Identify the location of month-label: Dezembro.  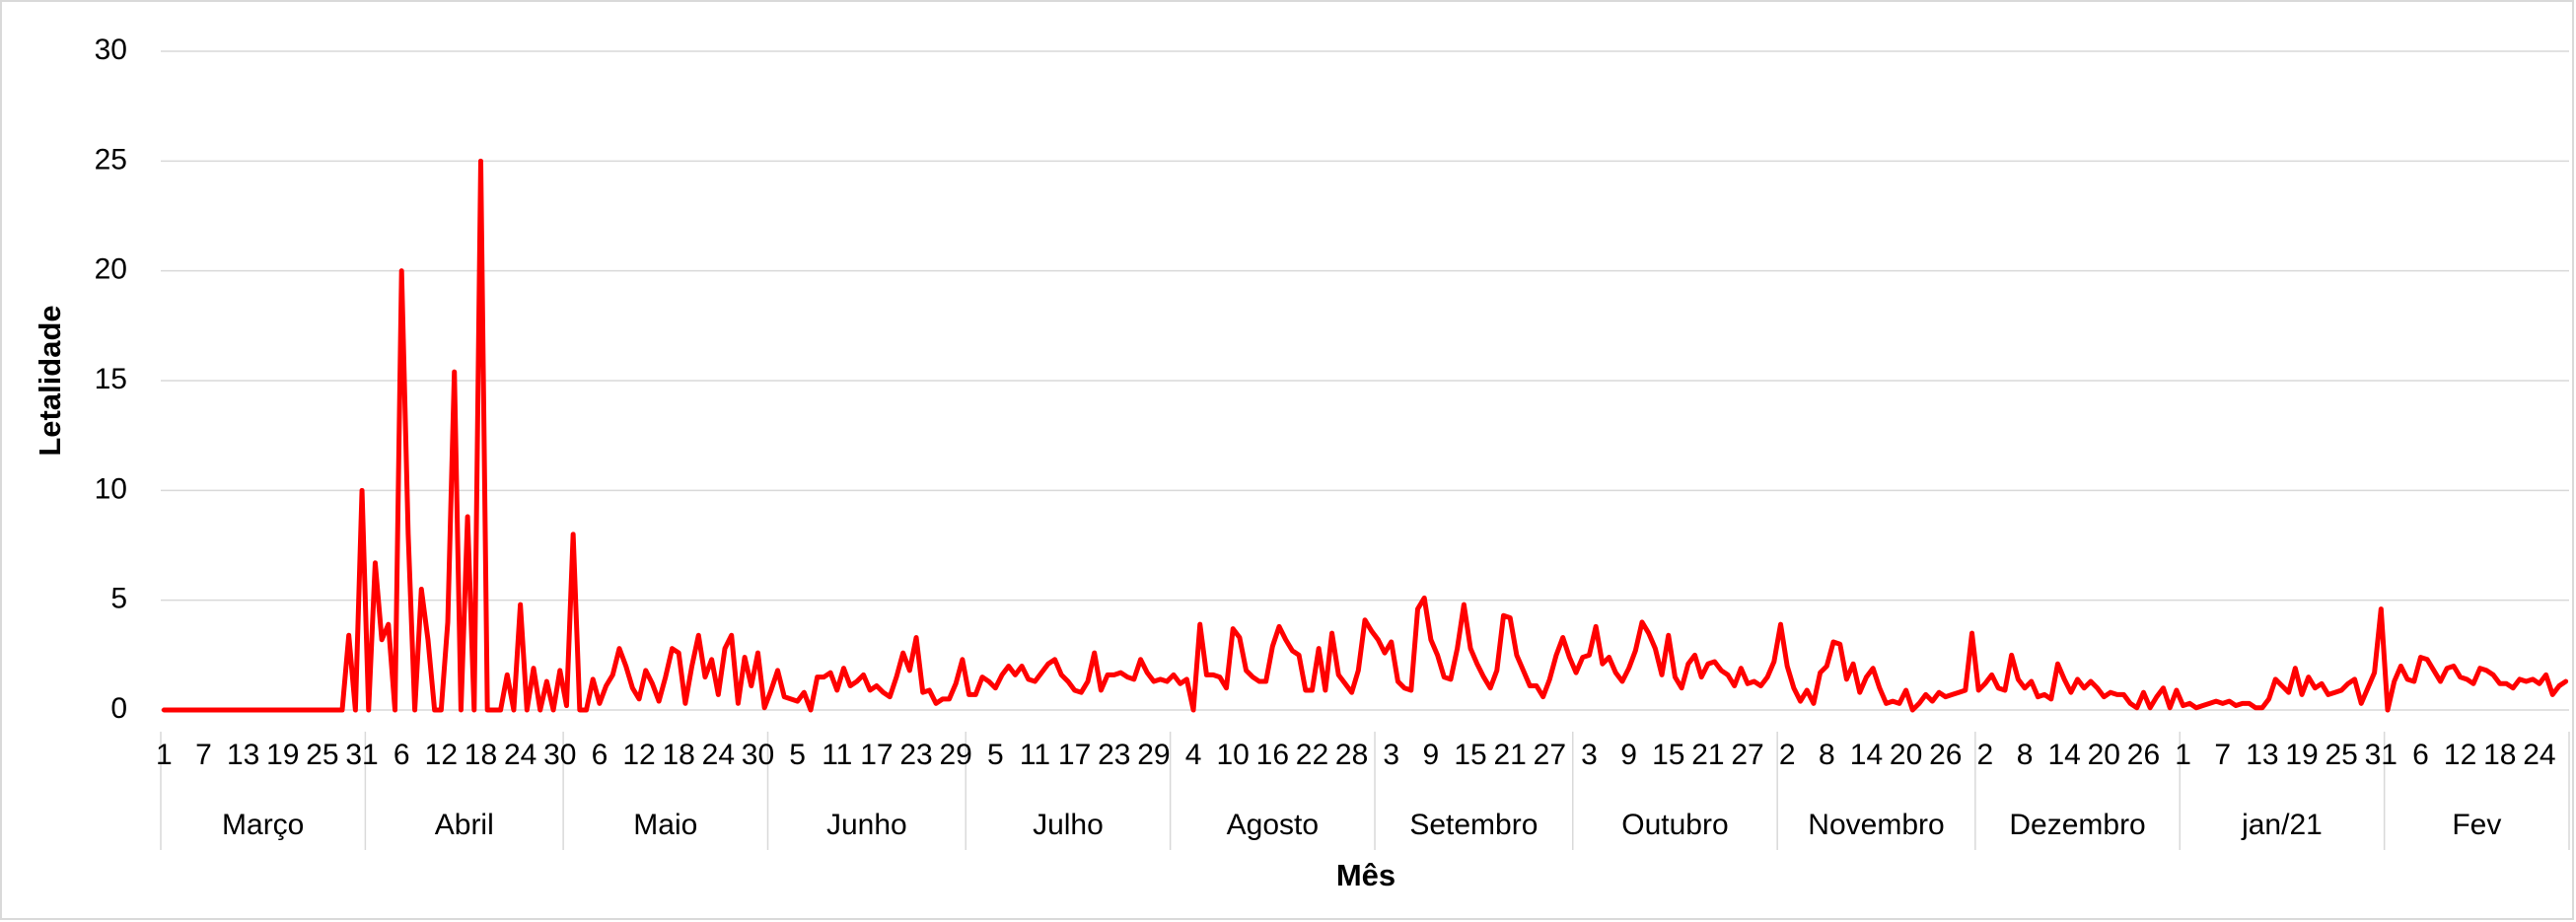
(2077, 825).